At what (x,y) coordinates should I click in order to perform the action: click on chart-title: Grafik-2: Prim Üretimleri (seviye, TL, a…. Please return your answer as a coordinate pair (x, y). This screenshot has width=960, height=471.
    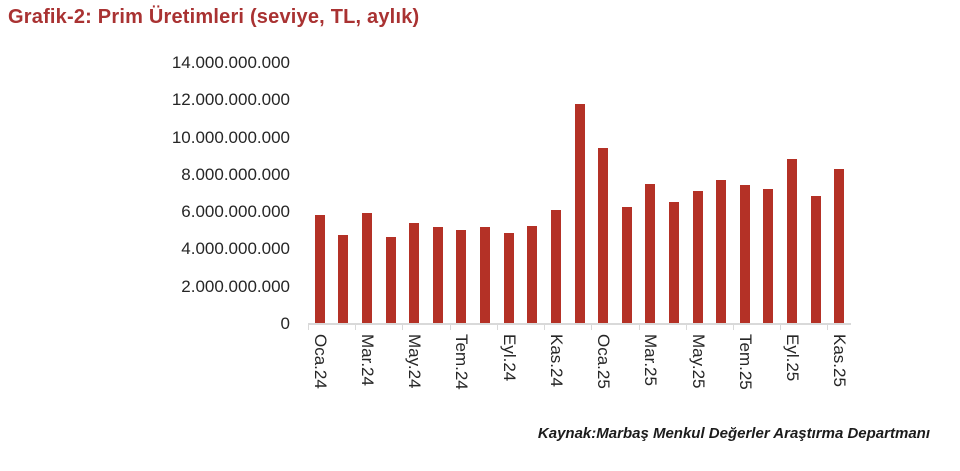
    Looking at the image, I should click on (214, 17).